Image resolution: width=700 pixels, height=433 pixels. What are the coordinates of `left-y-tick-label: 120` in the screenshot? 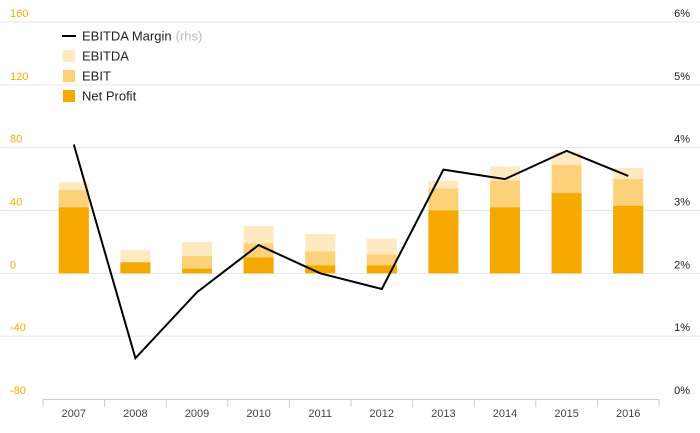 It's located at (19, 77).